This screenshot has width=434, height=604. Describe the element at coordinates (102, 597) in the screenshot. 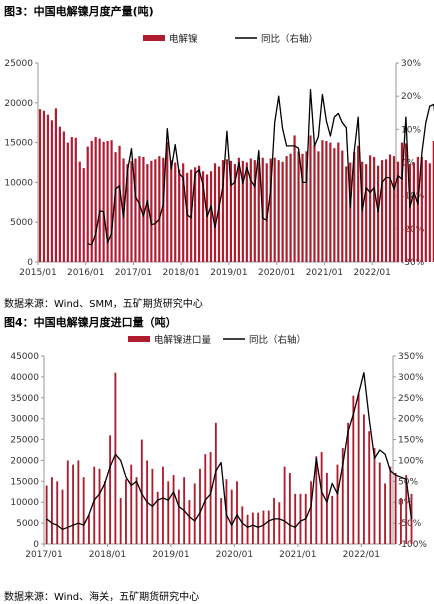

I see `chart2-source: 数据来源：Wind、海关，五矿期货研究中心` at that location.